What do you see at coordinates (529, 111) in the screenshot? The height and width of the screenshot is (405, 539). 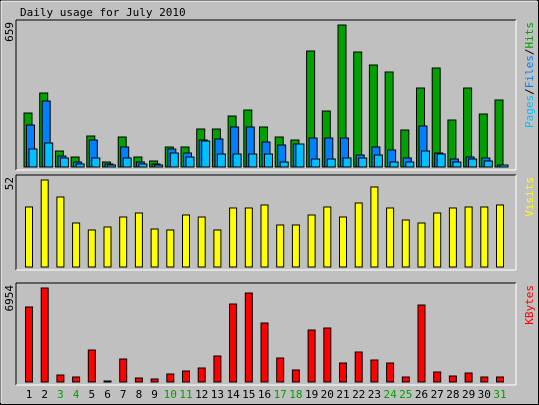 I see `hits-files-pages-side-label-part: Pages` at bounding box center [529, 111].